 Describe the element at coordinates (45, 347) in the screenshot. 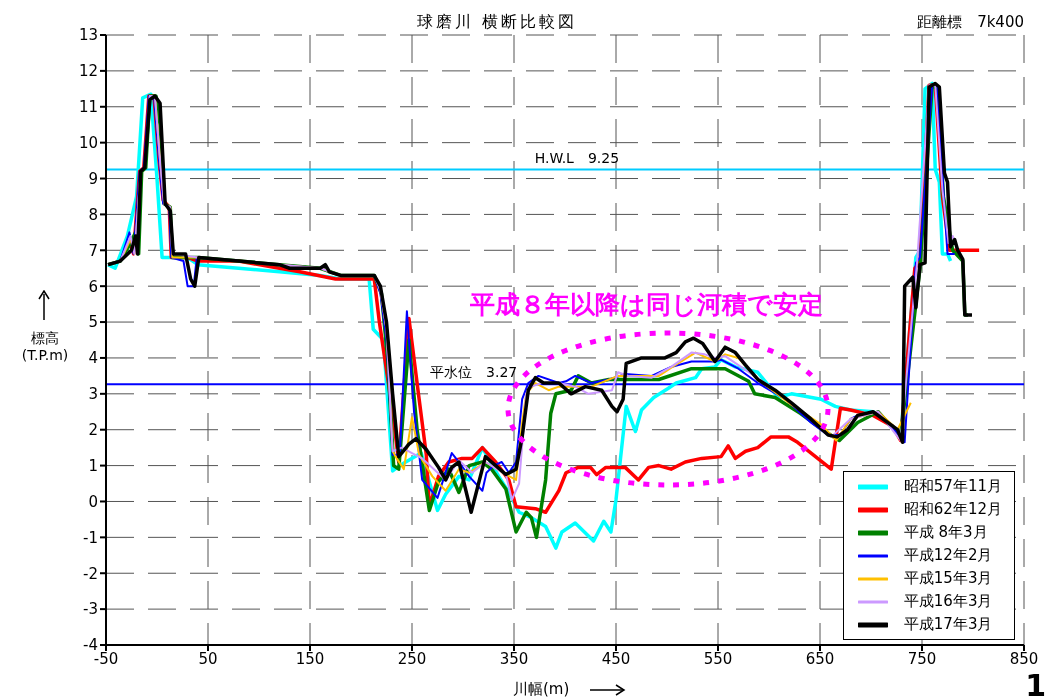

I see `y-axis-title: 標高(T.P.m)` at that location.